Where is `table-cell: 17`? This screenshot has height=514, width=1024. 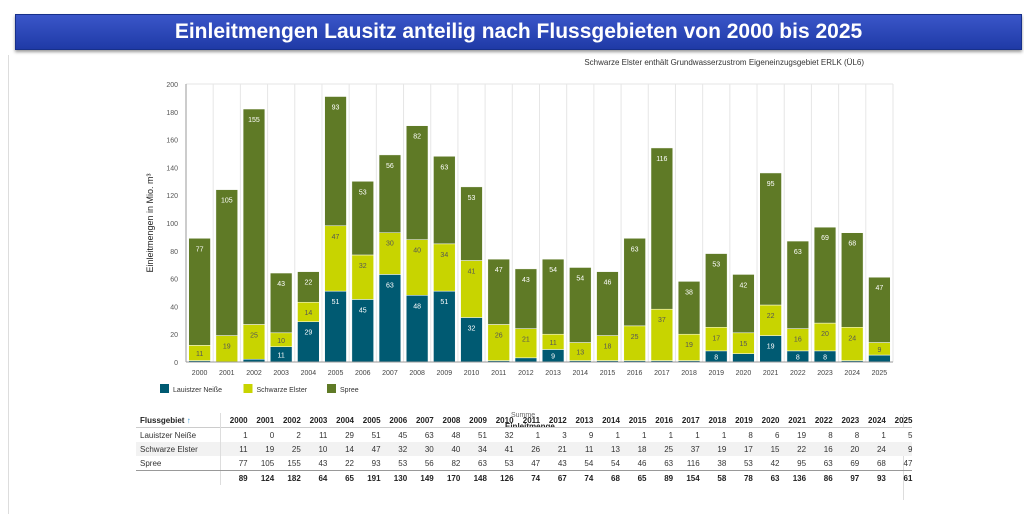 table-cell: 17 is located at coordinates (739, 449).